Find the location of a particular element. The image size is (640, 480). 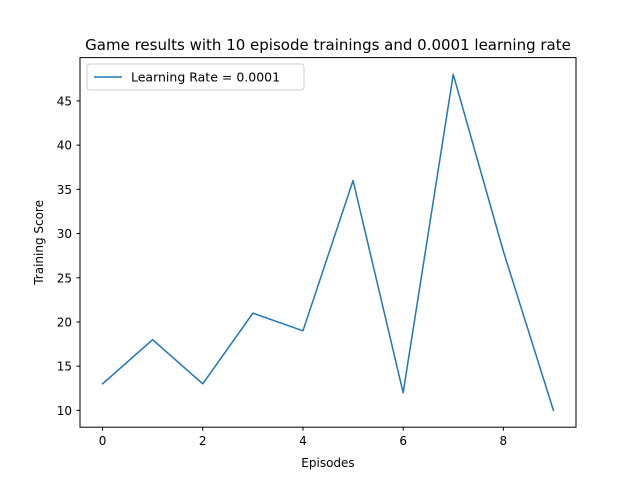

y-tick-label: 30 is located at coordinates (64, 234).